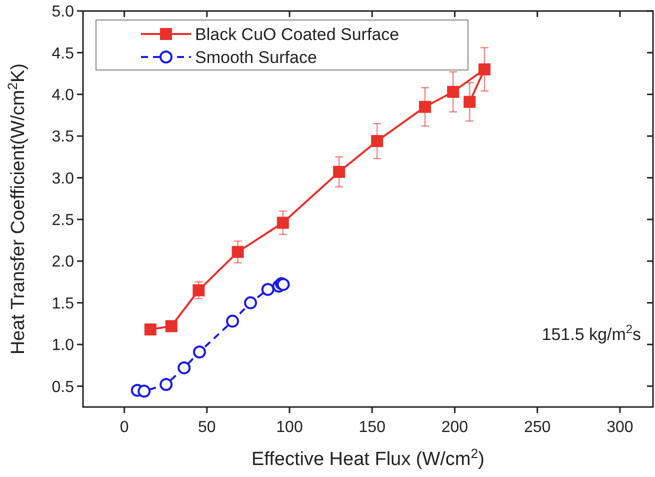 The height and width of the screenshot is (477, 655). Describe the element at coordinates (297, 34) in the screenshot. I see `legend-label: Black CuO Coated Surface` at that location.